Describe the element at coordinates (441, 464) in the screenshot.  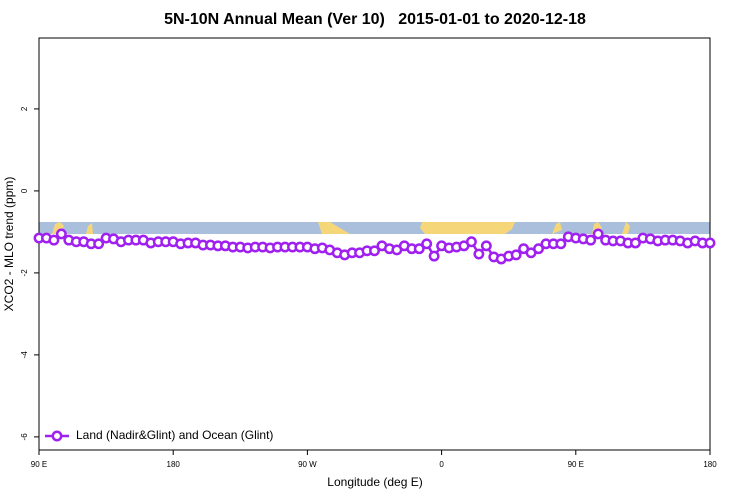
I see `x-tick-label: 0` at that location.